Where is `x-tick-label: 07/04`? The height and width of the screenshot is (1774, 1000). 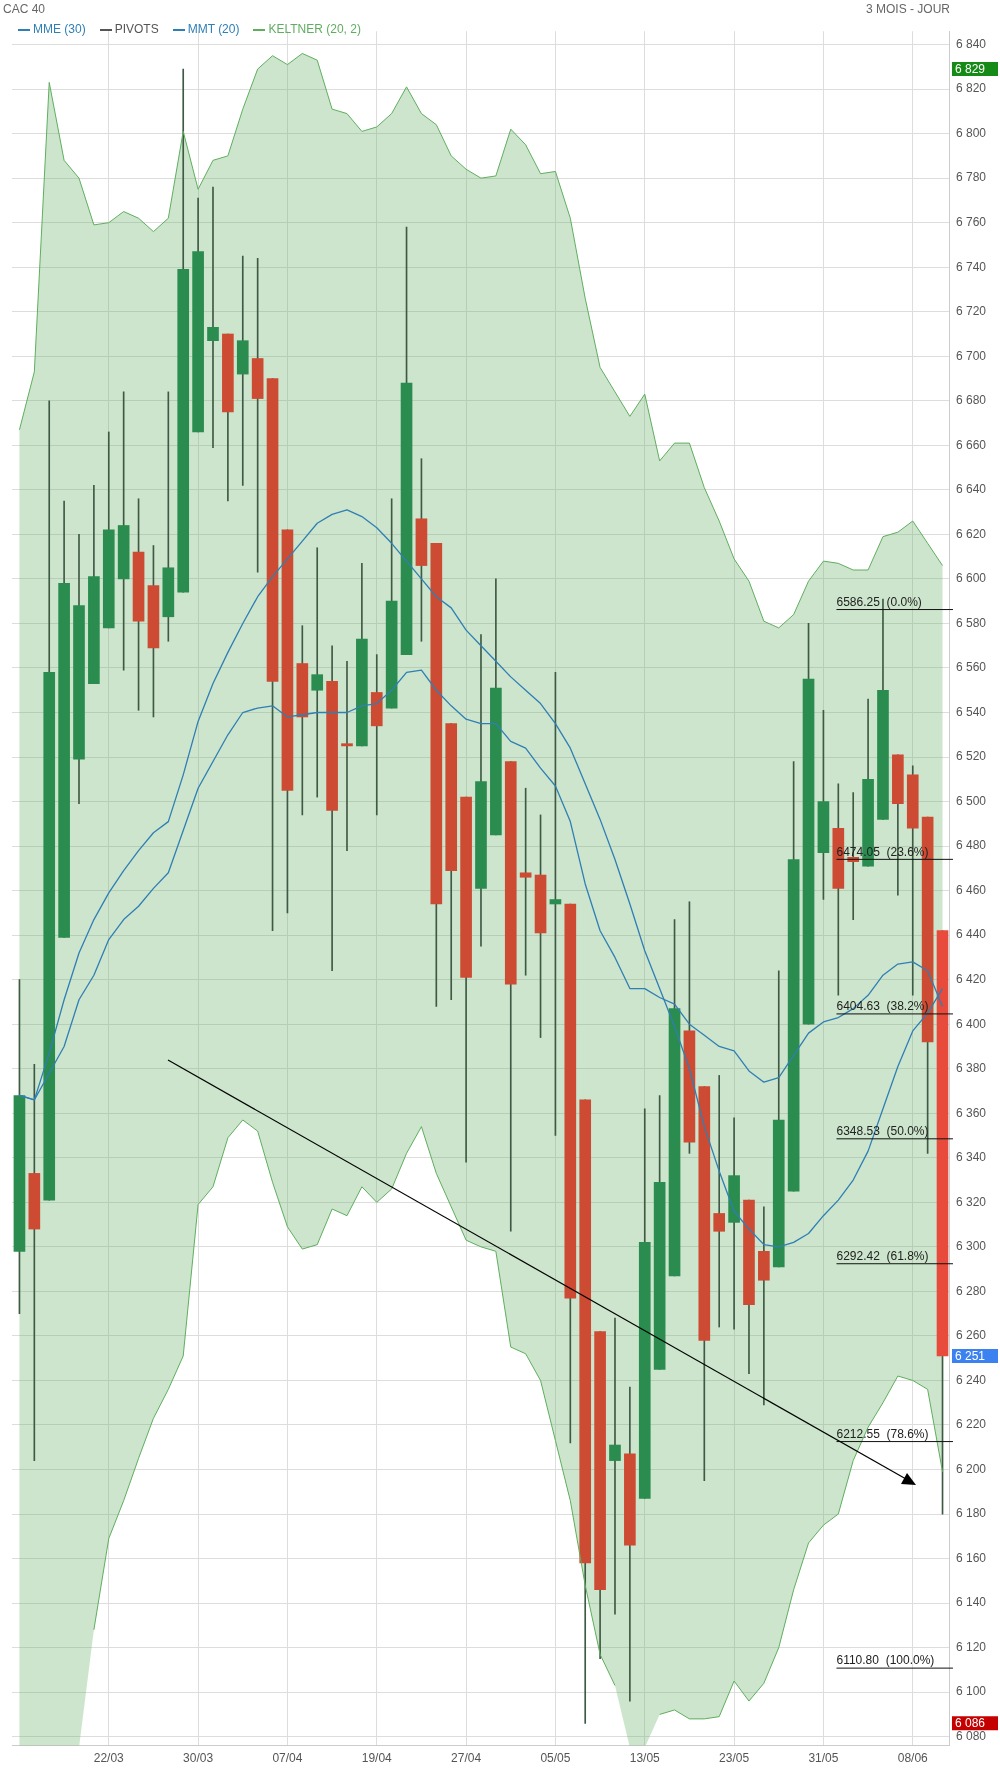 x-tick-label: 07/04 is located at coordinates (287, 1758).